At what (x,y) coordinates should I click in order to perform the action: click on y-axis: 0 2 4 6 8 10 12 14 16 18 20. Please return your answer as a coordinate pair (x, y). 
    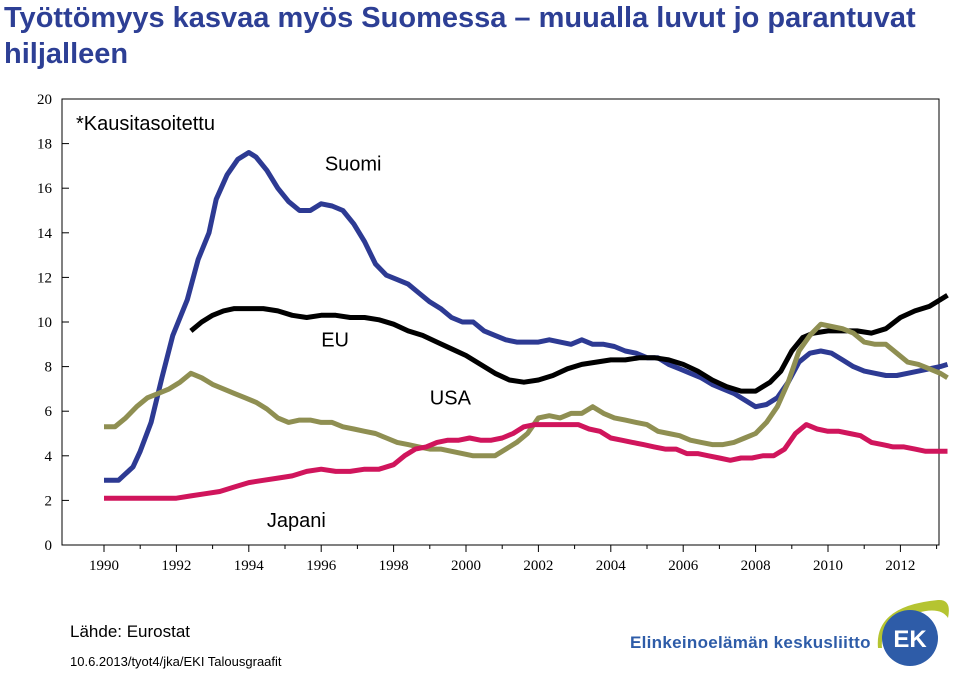
    Looking at the image, I should click on (53, 323).